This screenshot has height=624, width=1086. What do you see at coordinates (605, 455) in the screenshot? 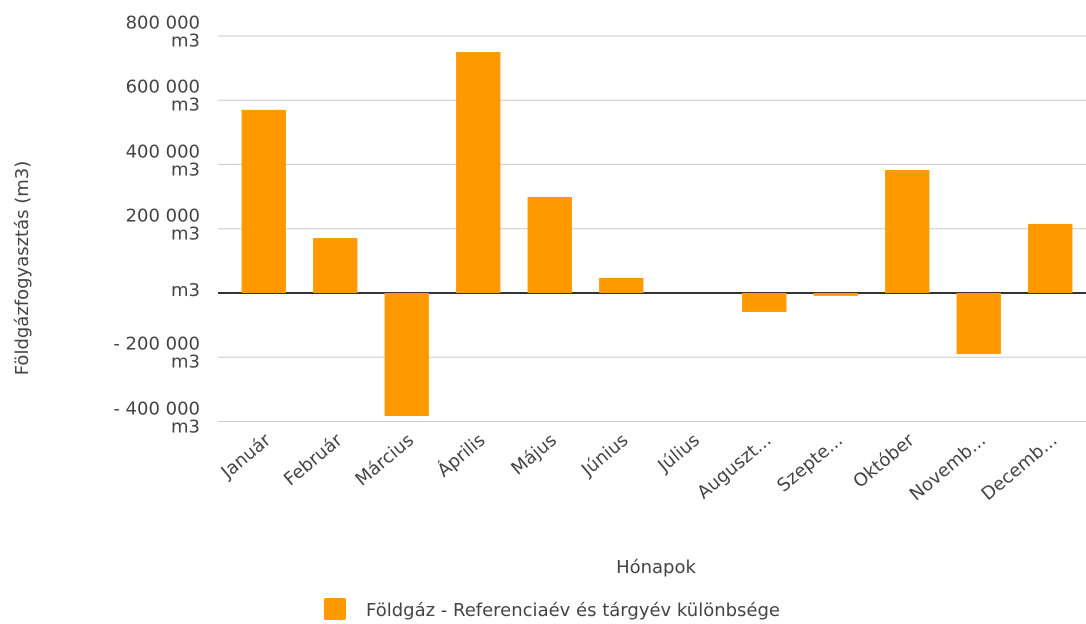
I see `x-tick-label: Június` at bounding box center [605, 455].